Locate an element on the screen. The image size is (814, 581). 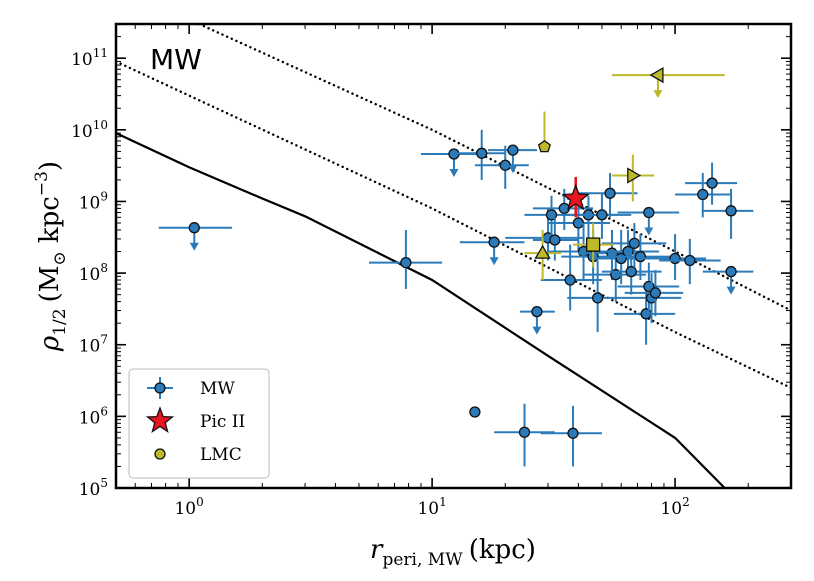
y-axis-label-unit-close: ) is located at coordinates (50, 166).